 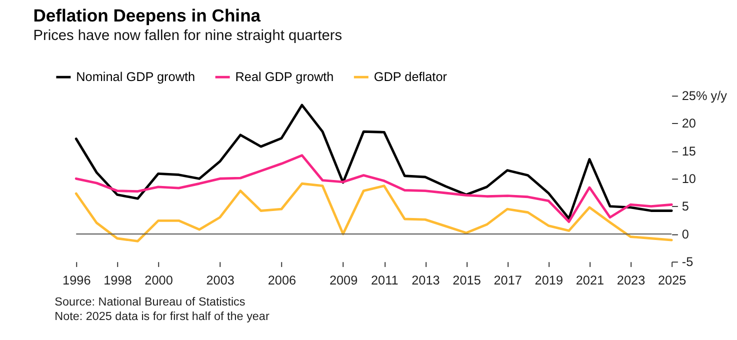 I want to click on legend-label: Nominal GDP growth, so click(x=136, y=77).